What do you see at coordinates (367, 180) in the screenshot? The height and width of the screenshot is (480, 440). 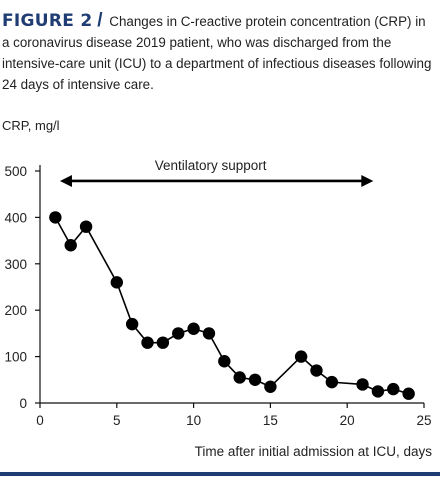 I see `ventilatory-arrow-right-head` at bounding box center [367, 180].